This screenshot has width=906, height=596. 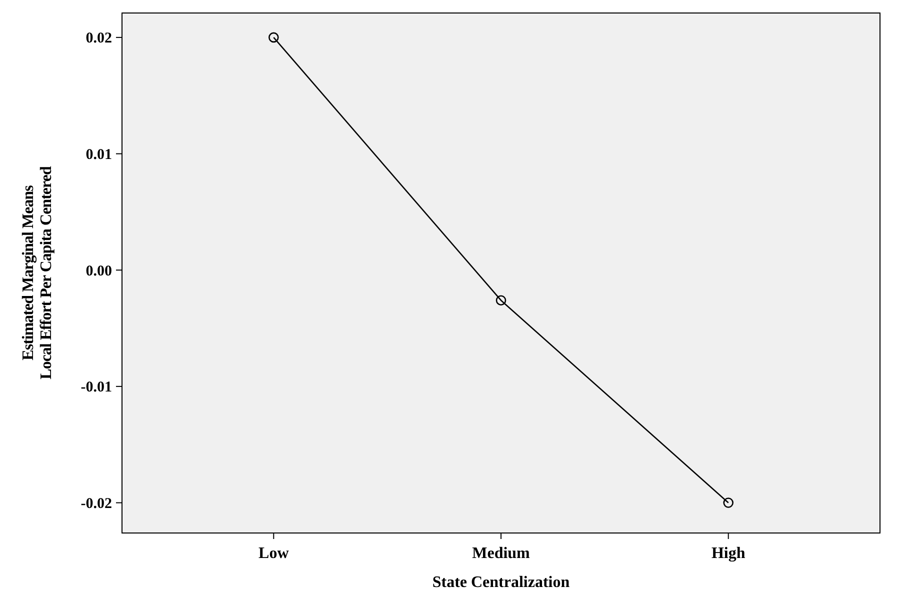 What do you see at coordinates (501, 582) in the screenshot?
I see `x-axis-title: State Centralization` at bounding box center [501, 582].